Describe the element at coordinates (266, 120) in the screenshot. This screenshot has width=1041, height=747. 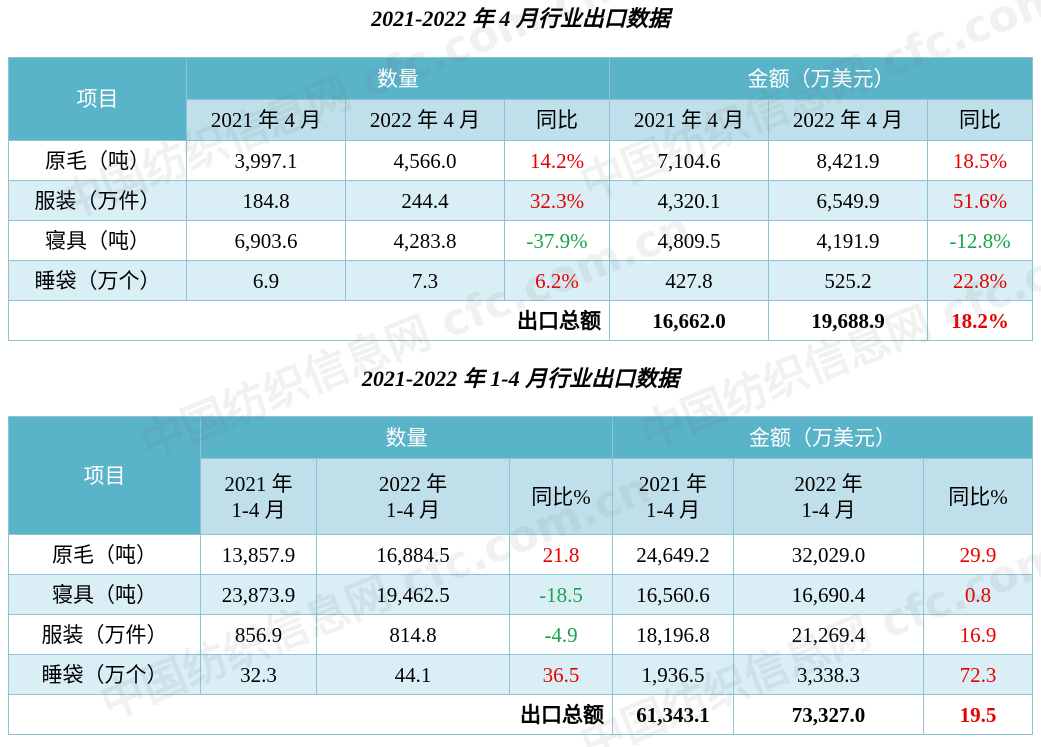
I see `header-q-2021: 2021 年 4 月` at that location.